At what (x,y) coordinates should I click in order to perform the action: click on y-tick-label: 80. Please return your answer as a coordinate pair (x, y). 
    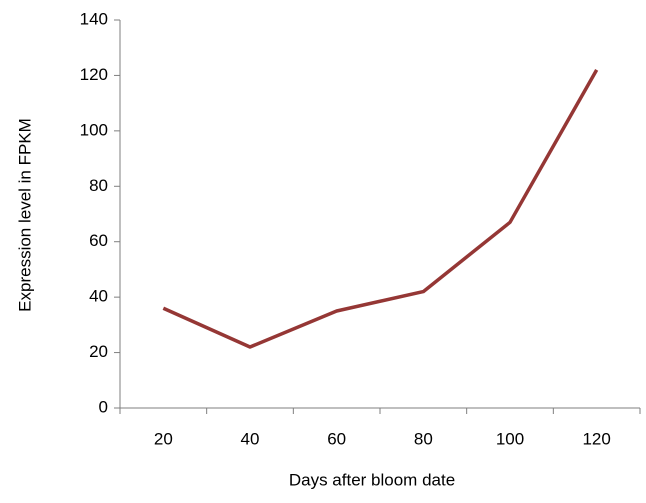
    Looking at the image, I should click on (98, 185).